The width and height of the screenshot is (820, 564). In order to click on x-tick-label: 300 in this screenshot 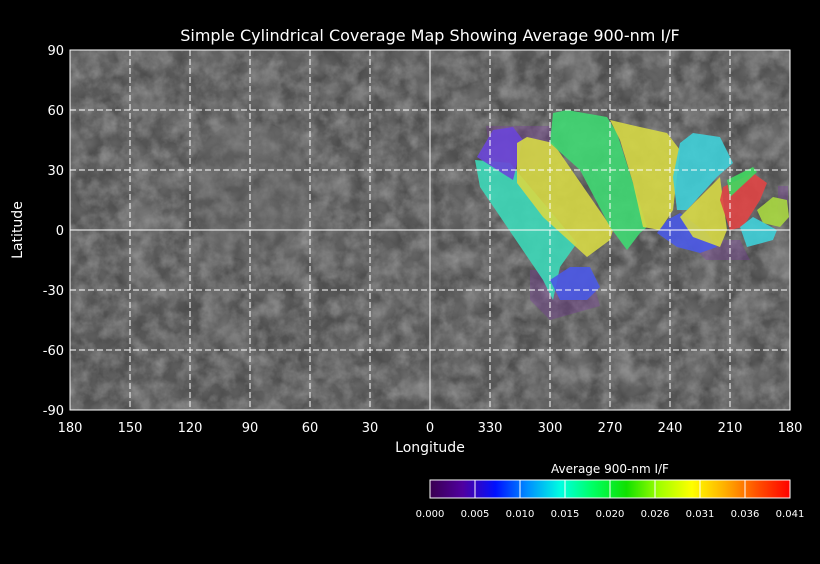, I will do `click(550, 428)`.